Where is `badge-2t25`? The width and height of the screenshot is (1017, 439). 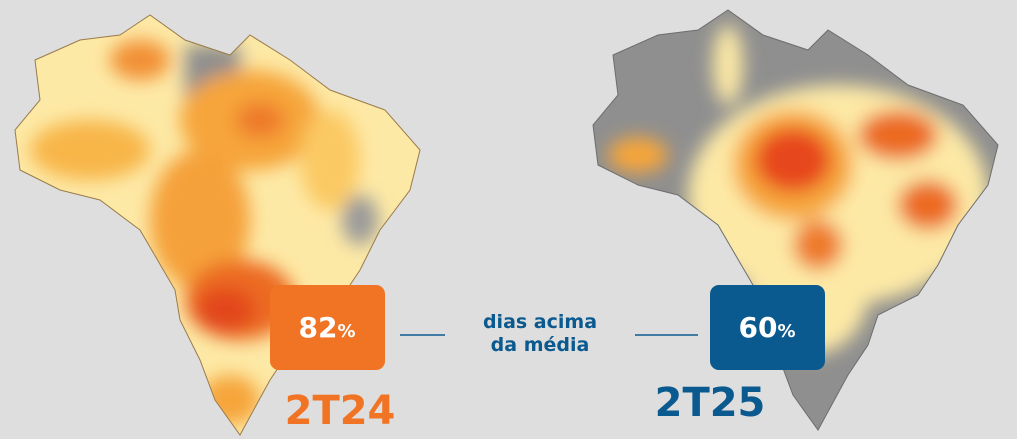
badge-2t25 is located at coordinates (767, 327).